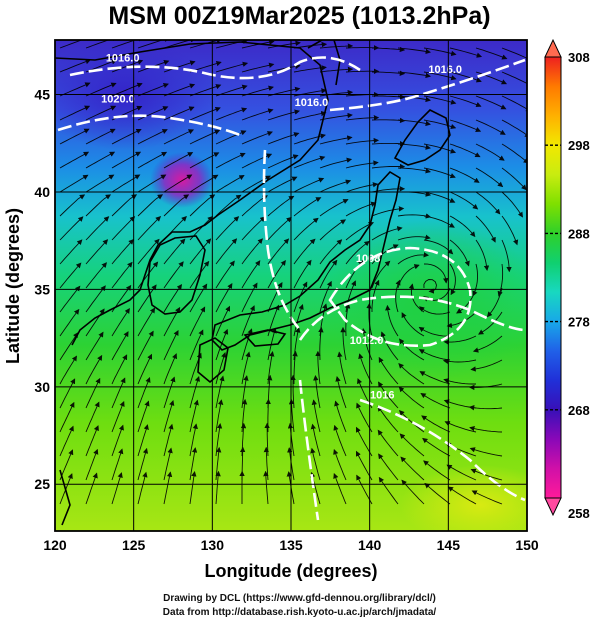  What do you see at coordinates (290, 571) in the screenshot?
I see `x-axis-label: Longitude (degrees)` at bounding box center [290, 571].